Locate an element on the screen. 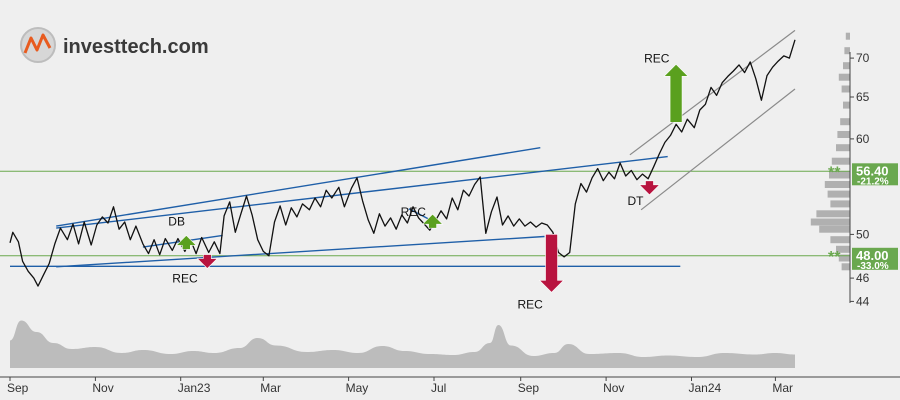 The image size is (900, 400). volume-area is located at coordinates (402, 344).